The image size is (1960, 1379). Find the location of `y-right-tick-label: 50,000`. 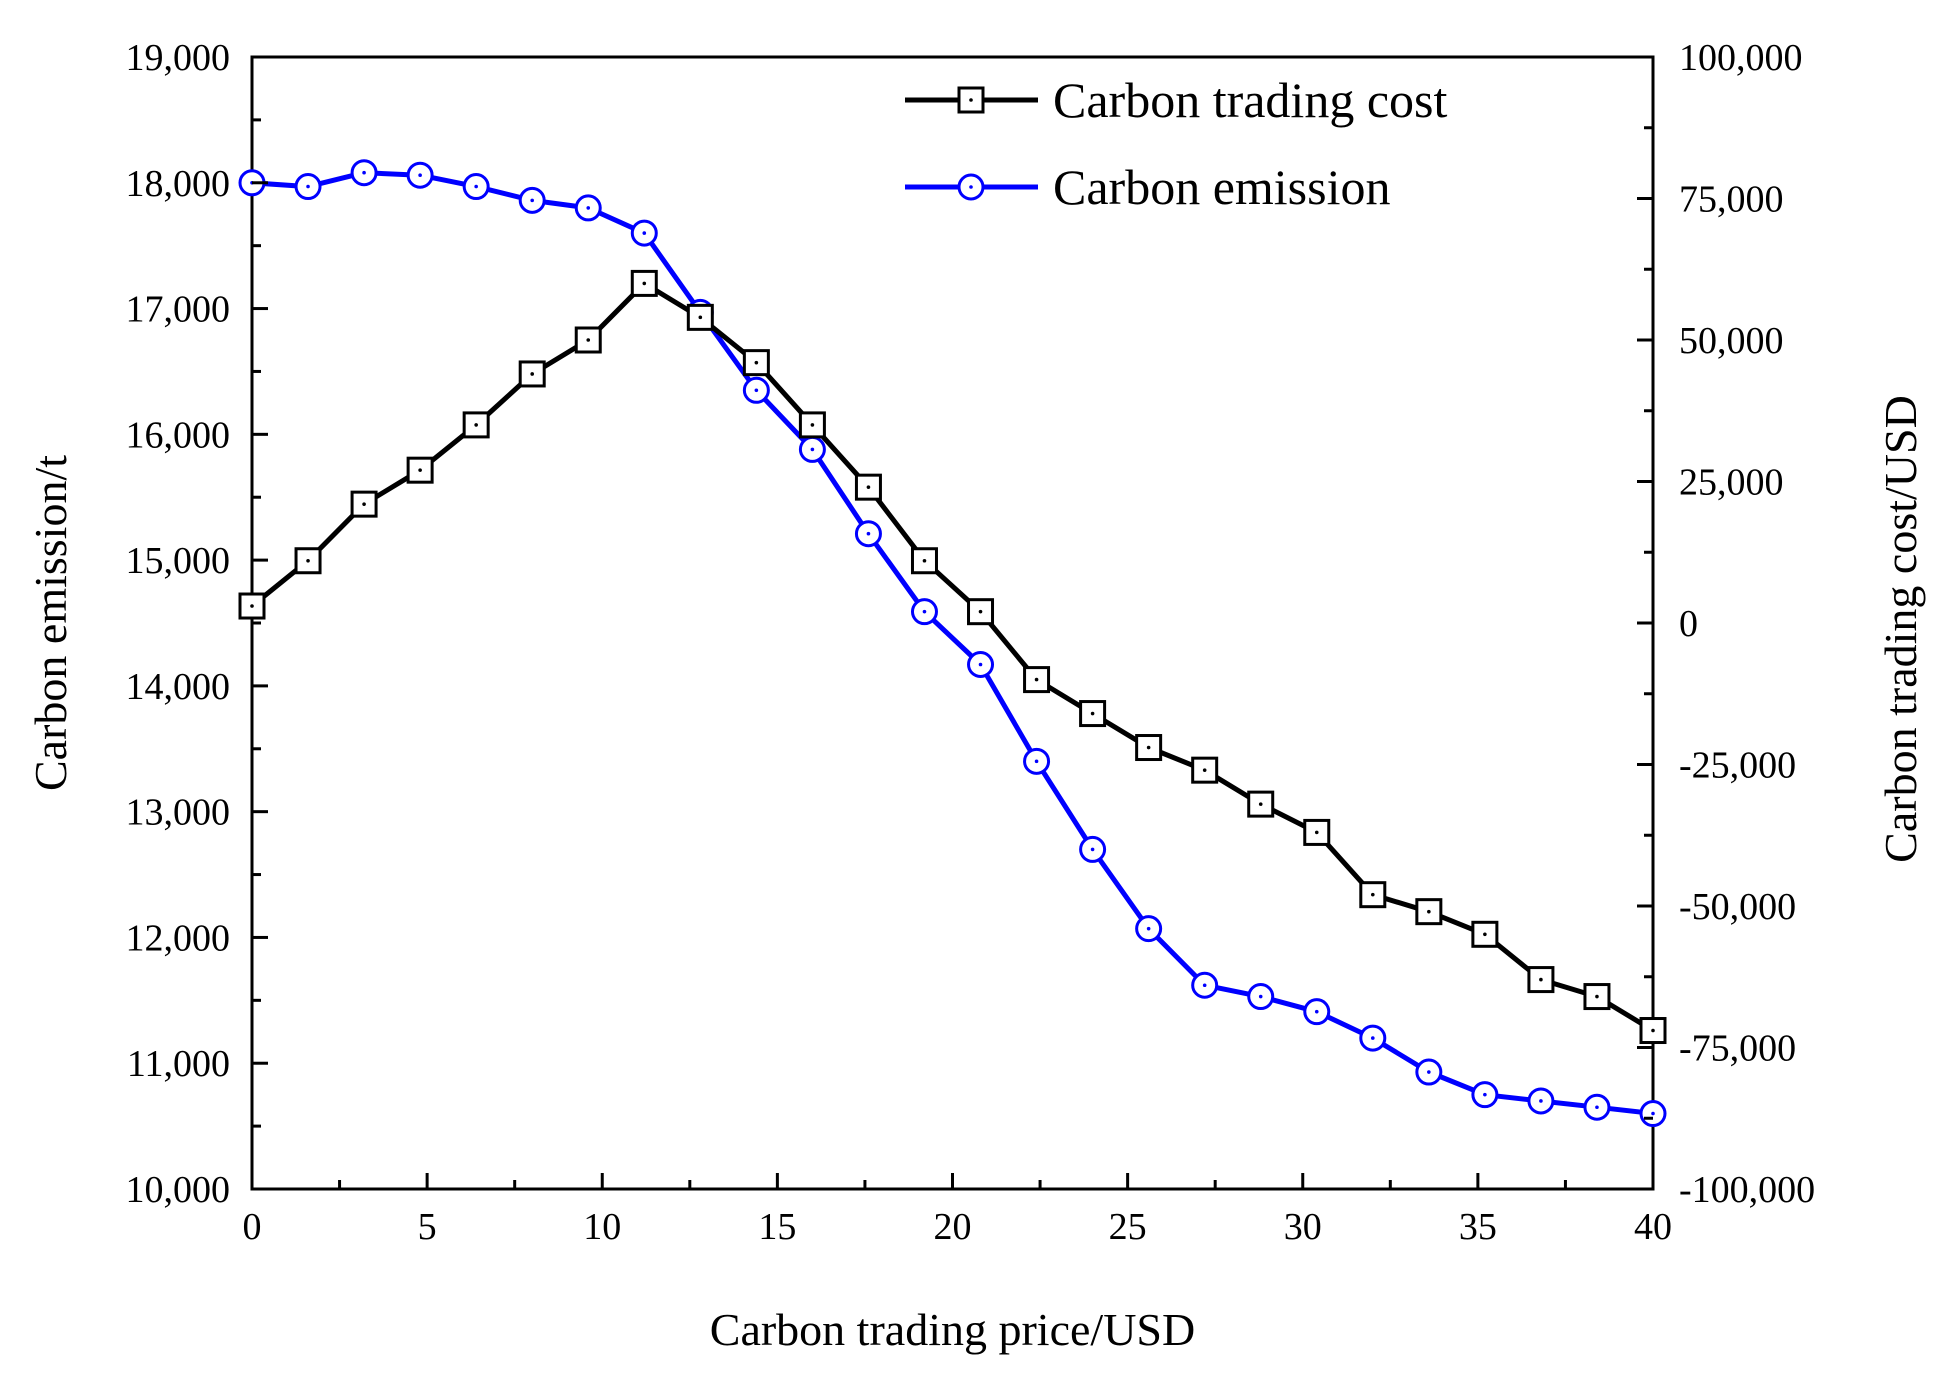

y-right-tick-label: 50,000 is located at coordinates (1731, 341).